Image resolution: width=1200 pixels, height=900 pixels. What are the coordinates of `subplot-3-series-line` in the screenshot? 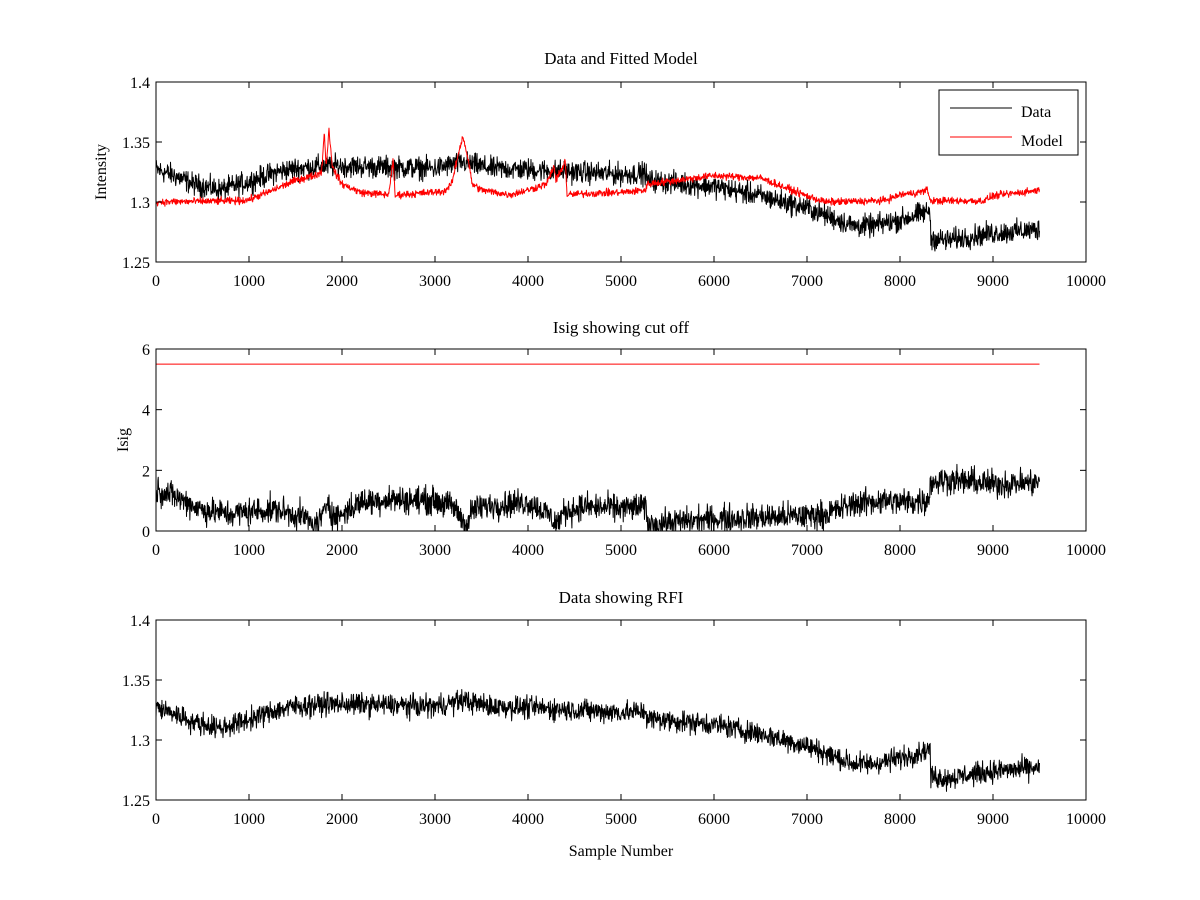 It's located at (597, 740).